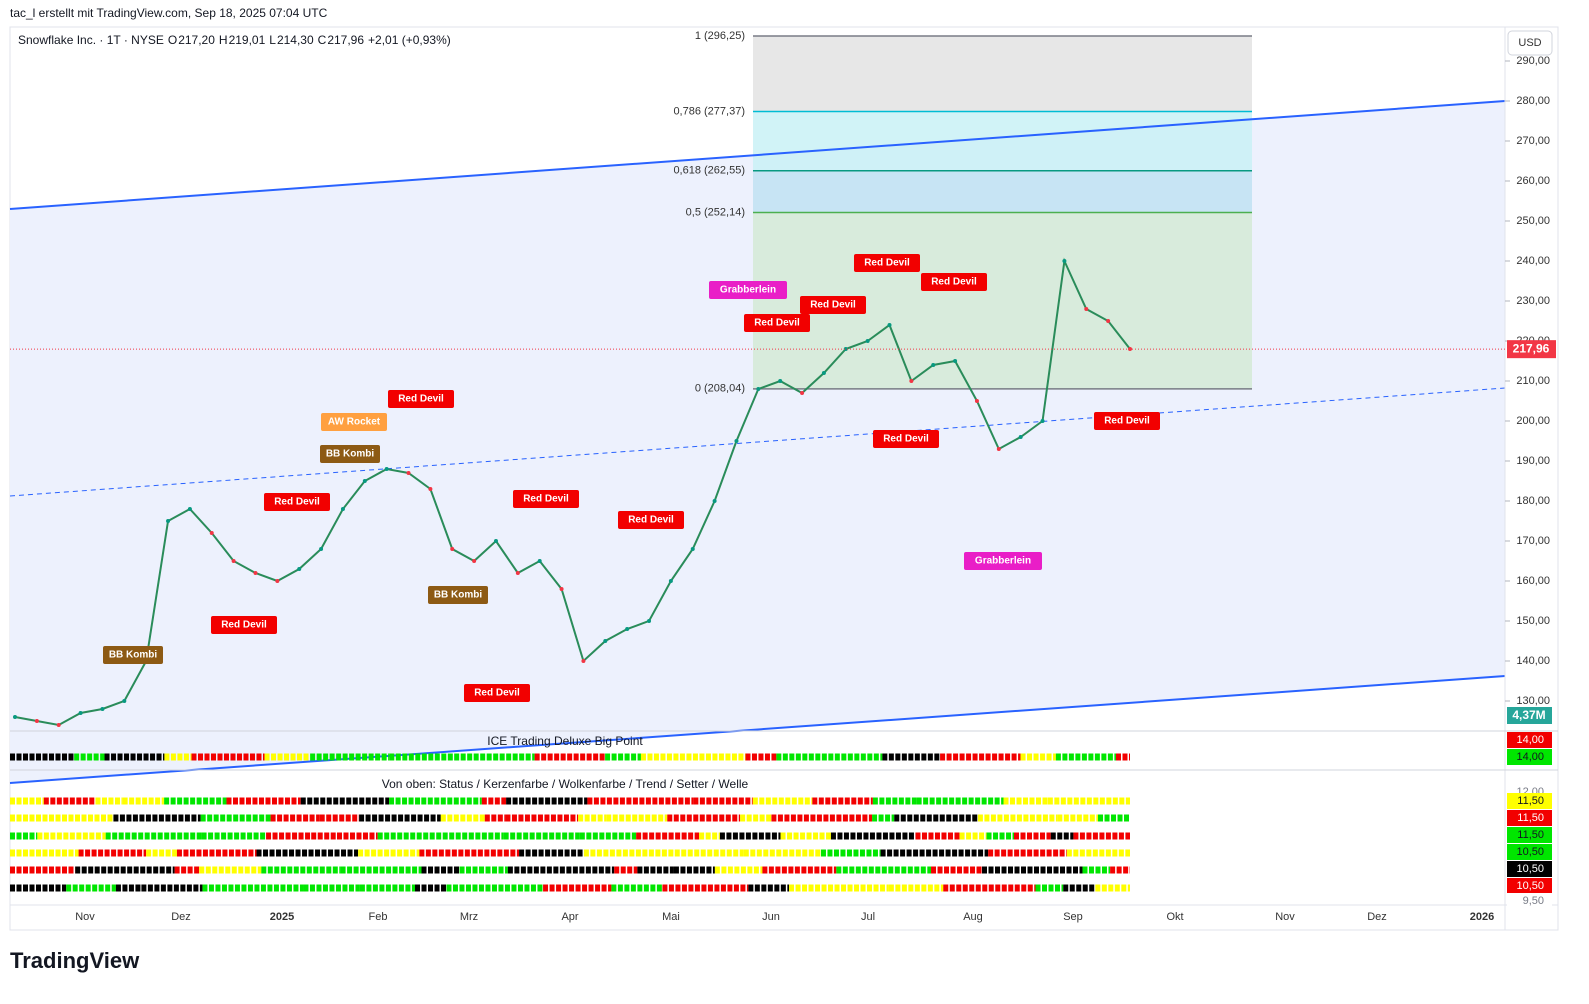  What do you see at coordinates (75, 960) in the screenshot?
I see `brand-logo: TradingView` at bounding box center [75, 960].